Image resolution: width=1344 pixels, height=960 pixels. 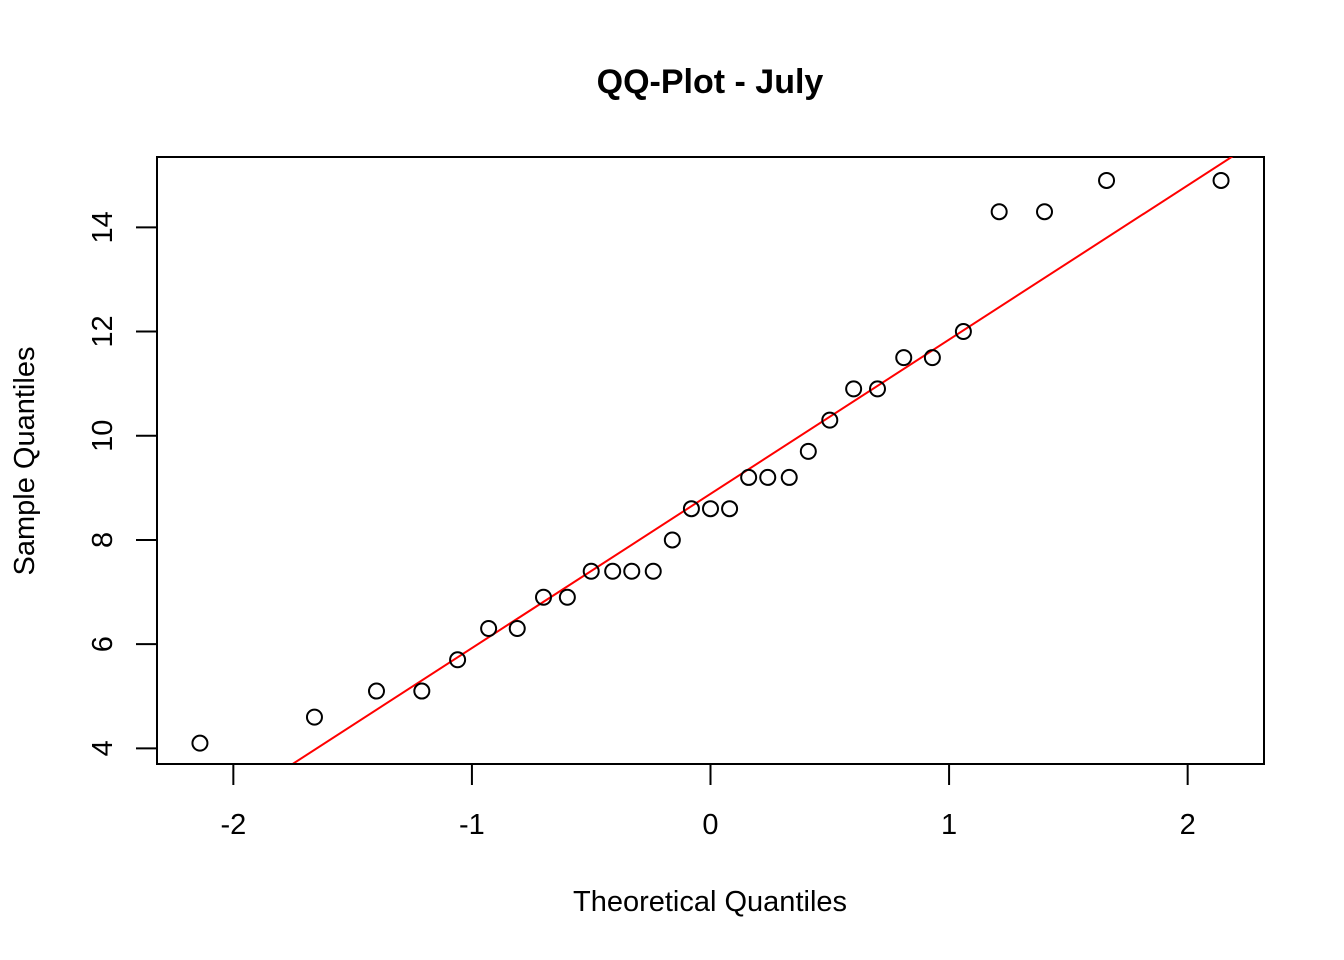 What do you see at coordinates (472, 825) in the screenshot?
I see `x-tick-label: -1` at bounding box center [472, 825].